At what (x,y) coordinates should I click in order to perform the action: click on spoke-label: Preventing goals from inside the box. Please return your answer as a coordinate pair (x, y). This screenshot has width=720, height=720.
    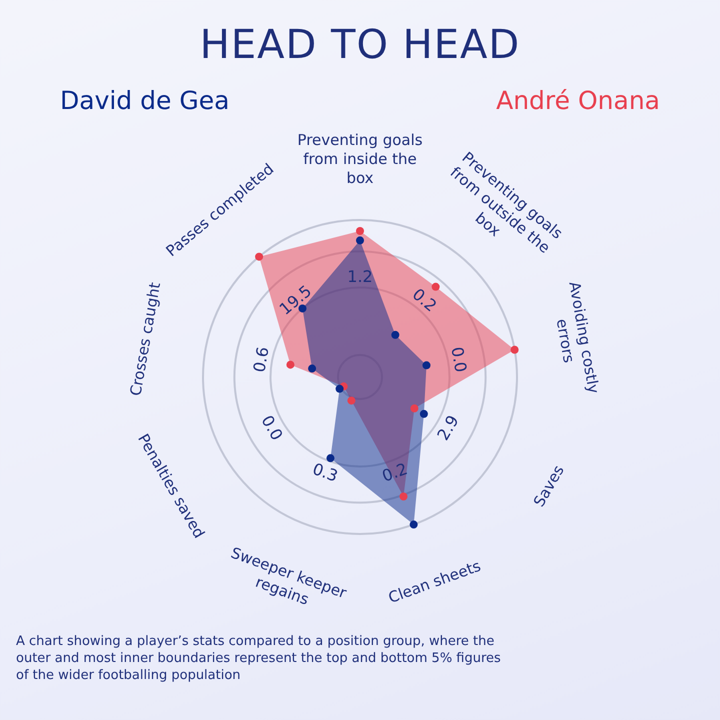
    Looking at the image, I should click on (360, 159).